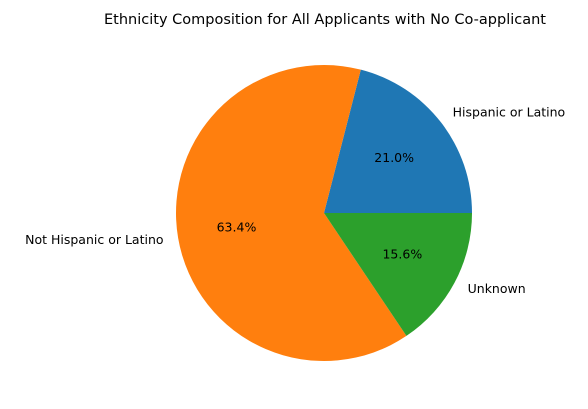  What do you see at coordinates (394, 157) in the screenshot?
I see `pie-pct-hispanic-or-latino: 21.0%` at bounding box center [394, 157].